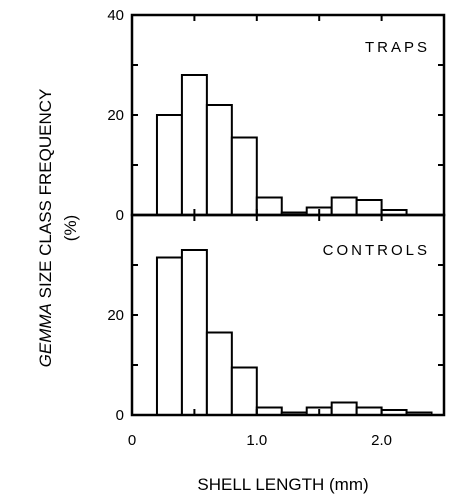 Image resolution: width=457 pixels, height=500 pixels. What do you see at coordinates (45, 335) in the screenshot?
I see `y-axis-title-italic: GEMMA` at bounding box center [45, 335].